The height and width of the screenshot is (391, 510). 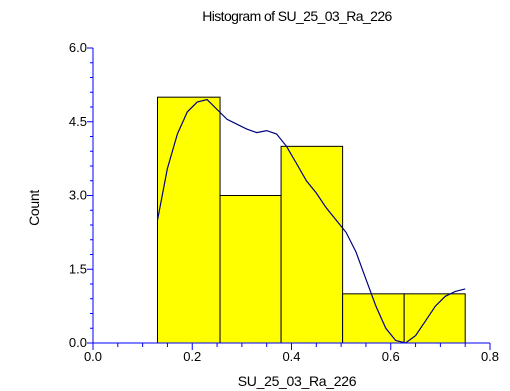 I want to click on x-tick-label: 0.6, so click(x=391, y=356).